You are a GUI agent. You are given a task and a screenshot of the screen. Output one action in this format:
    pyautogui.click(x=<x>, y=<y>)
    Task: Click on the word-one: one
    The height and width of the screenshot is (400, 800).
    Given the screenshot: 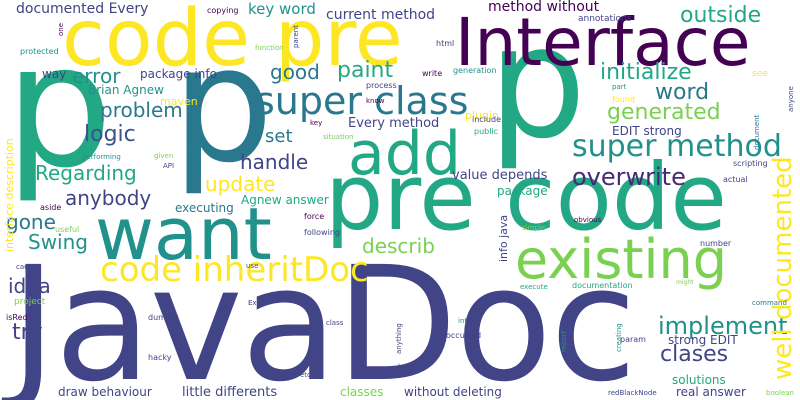 What is the action you would take?
    pyautogui.click(x=61, y=29)
    